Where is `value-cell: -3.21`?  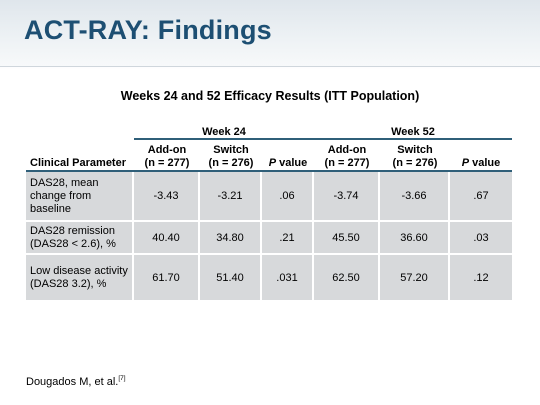 value-cell: -3.21 is located at coordinates (231, 197).